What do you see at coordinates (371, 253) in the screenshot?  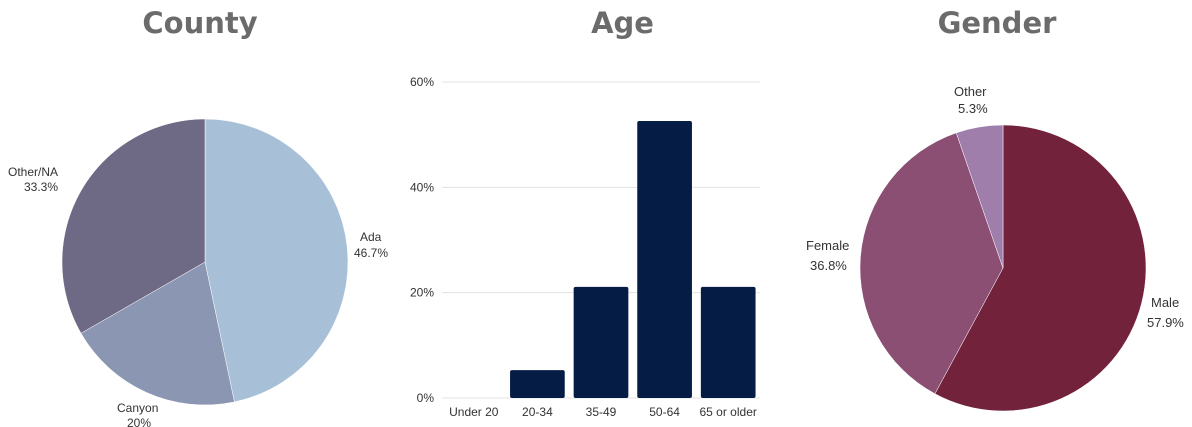 I see `slice-value-ada: 46.7%` at bounding box center [371, 253].